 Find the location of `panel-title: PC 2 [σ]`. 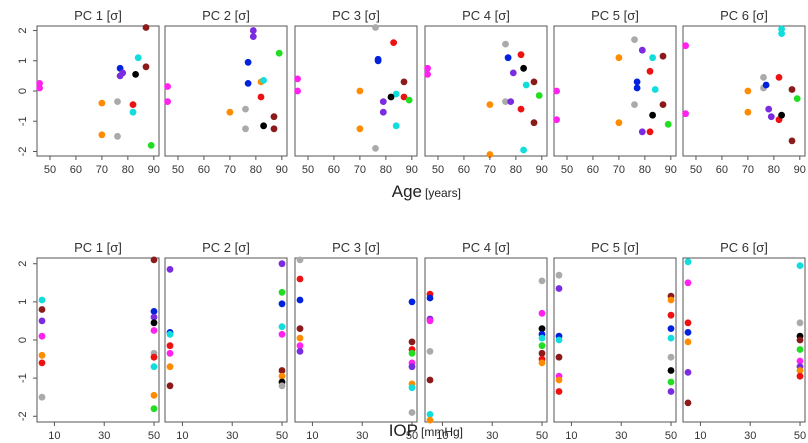

panel-title: PC 2 [σ] is located at coordinates (226, 247).